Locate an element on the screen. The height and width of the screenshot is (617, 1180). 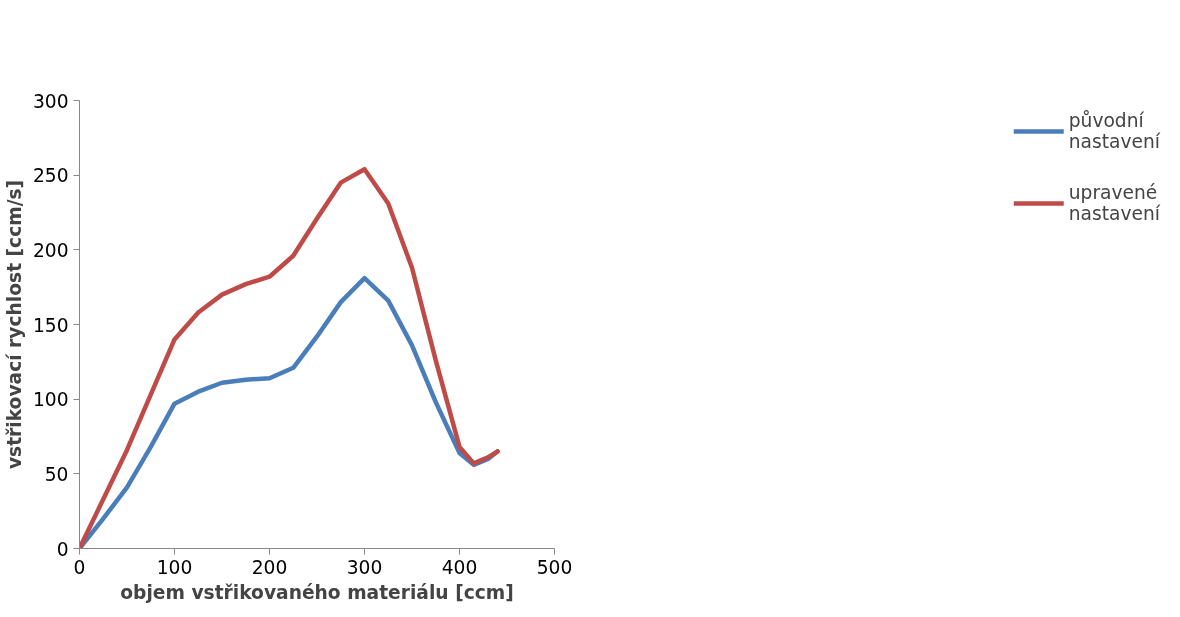
x-tick-label: 200 is located at coordinates (269, 567).